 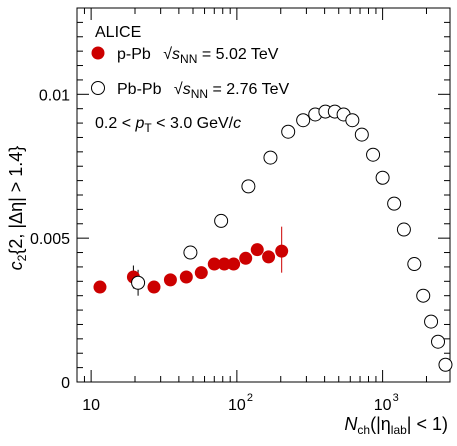 What do you see at coordinates (98, 53) in the screenshot?
I see `legend-marker-ppb` at bounding box center [98, 53].